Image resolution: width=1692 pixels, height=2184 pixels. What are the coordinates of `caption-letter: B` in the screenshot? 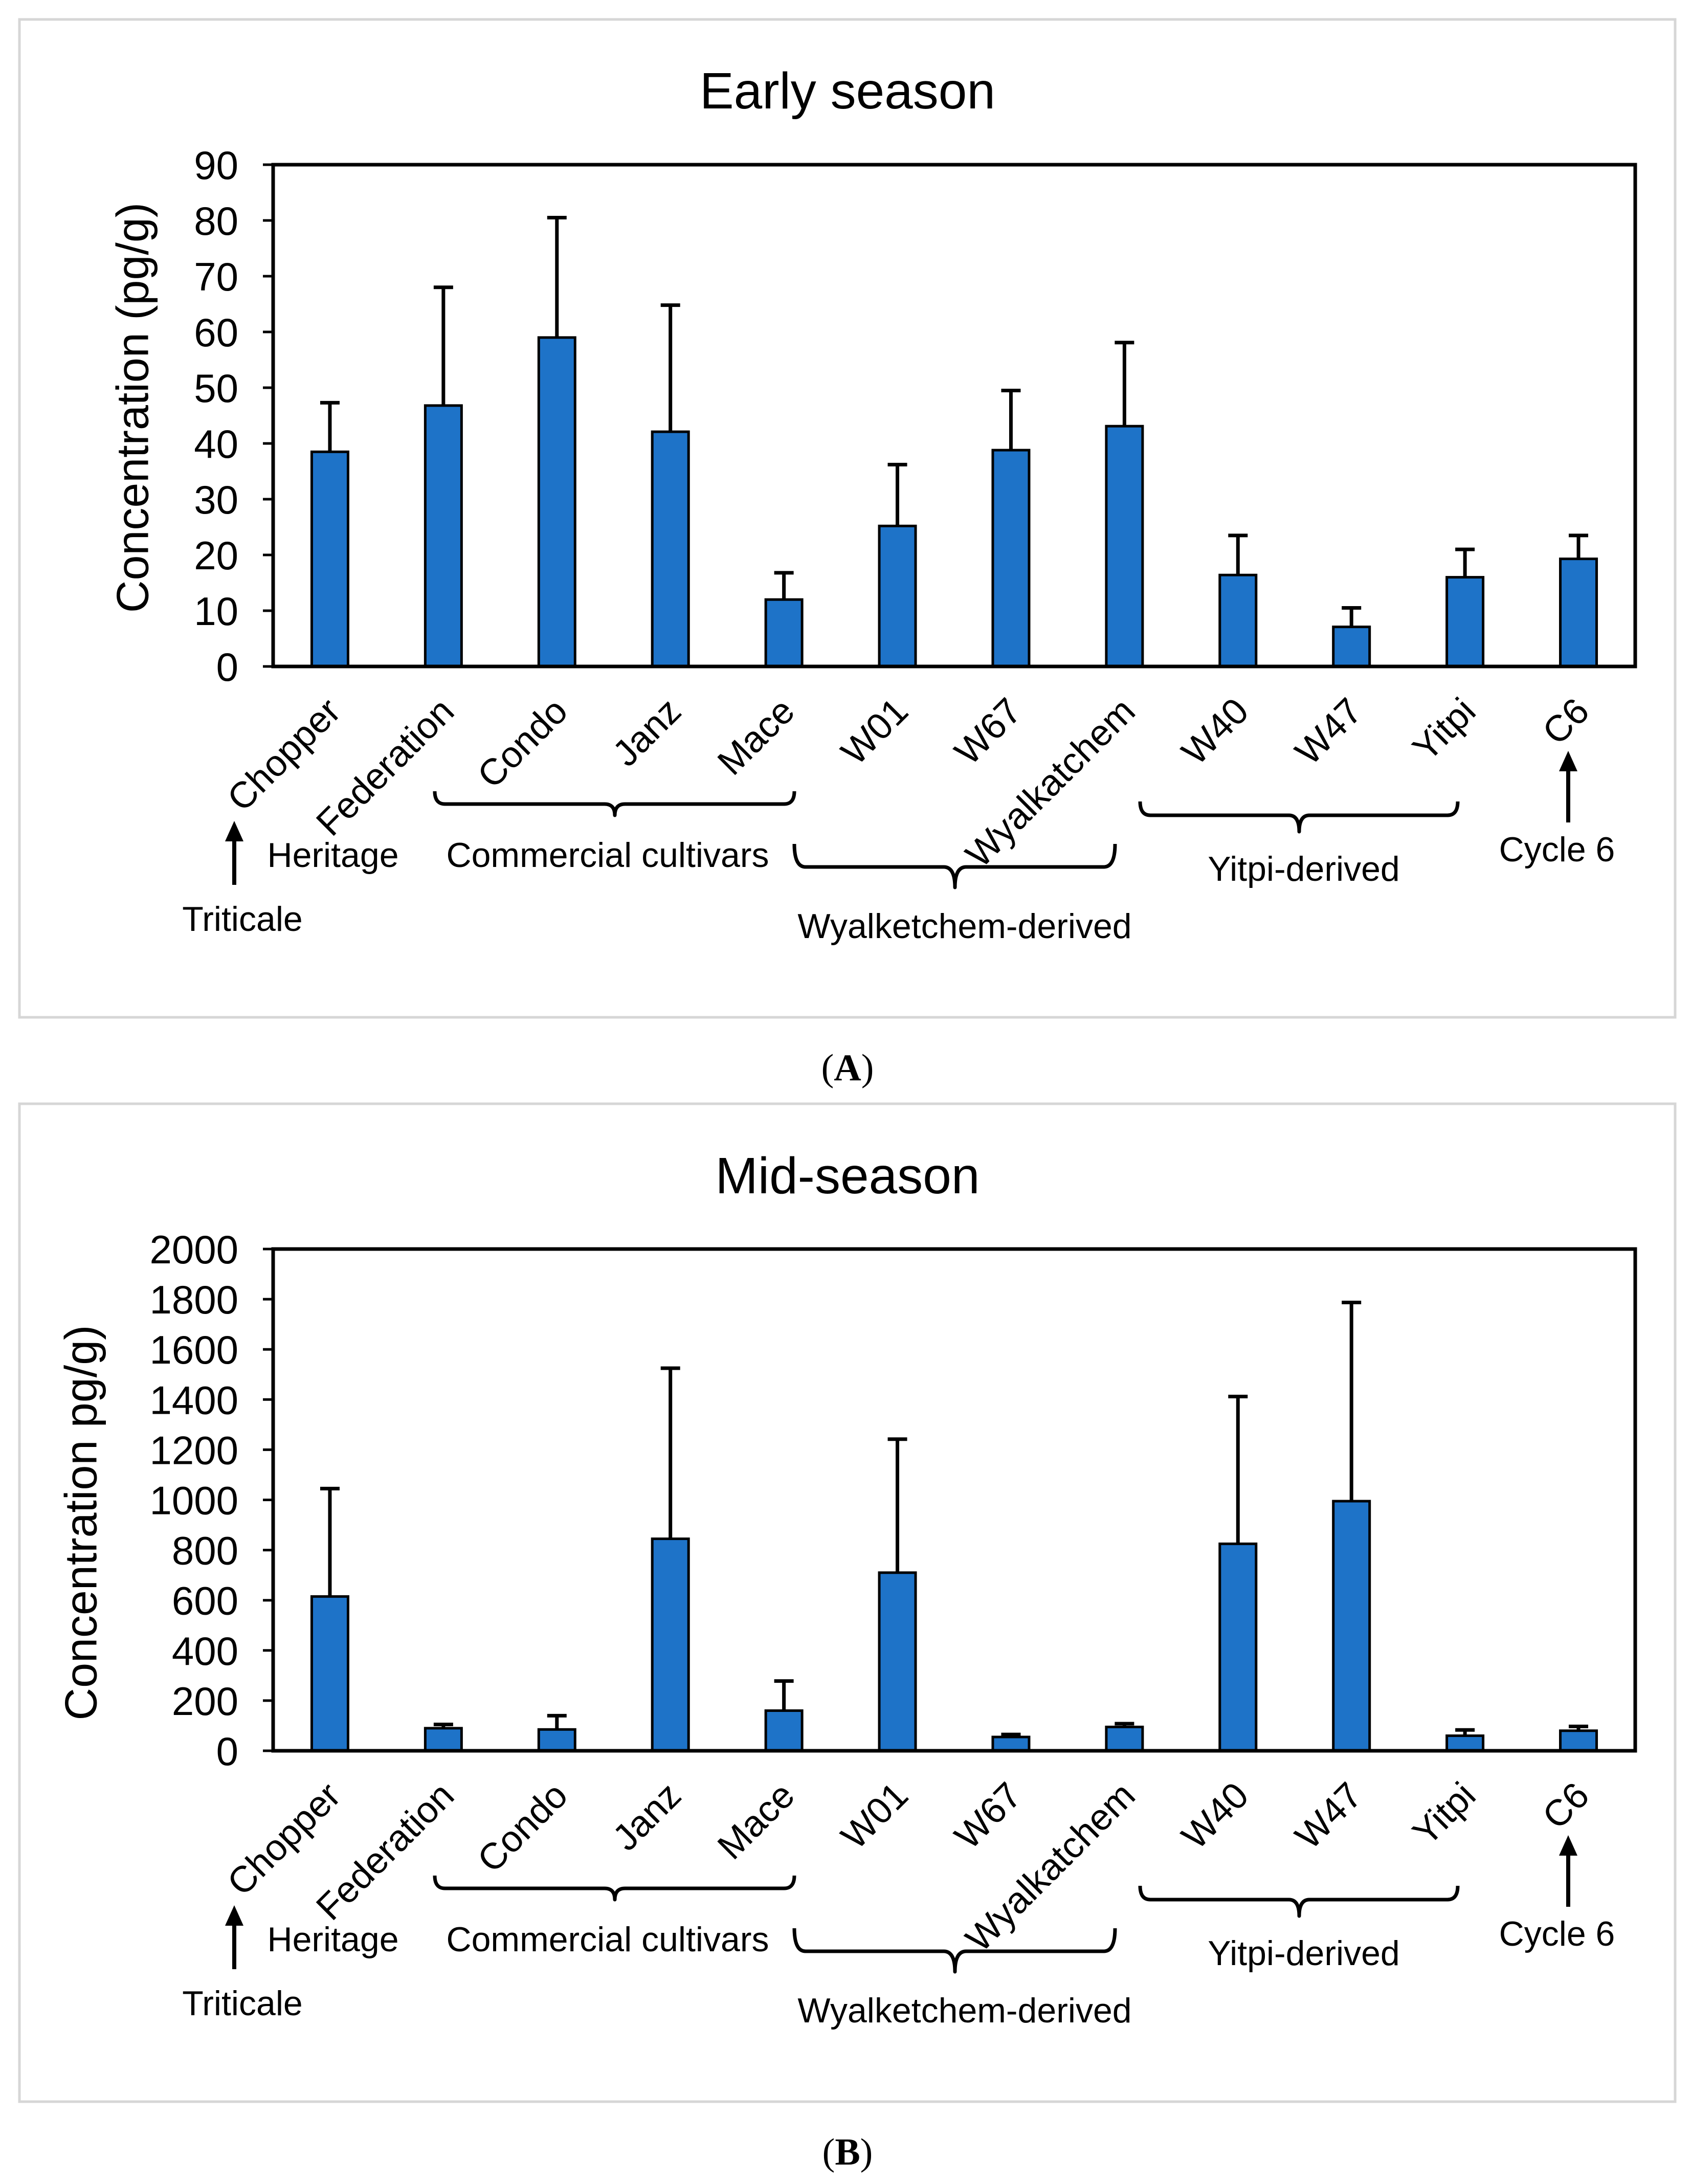 It's located at (847, 2152).